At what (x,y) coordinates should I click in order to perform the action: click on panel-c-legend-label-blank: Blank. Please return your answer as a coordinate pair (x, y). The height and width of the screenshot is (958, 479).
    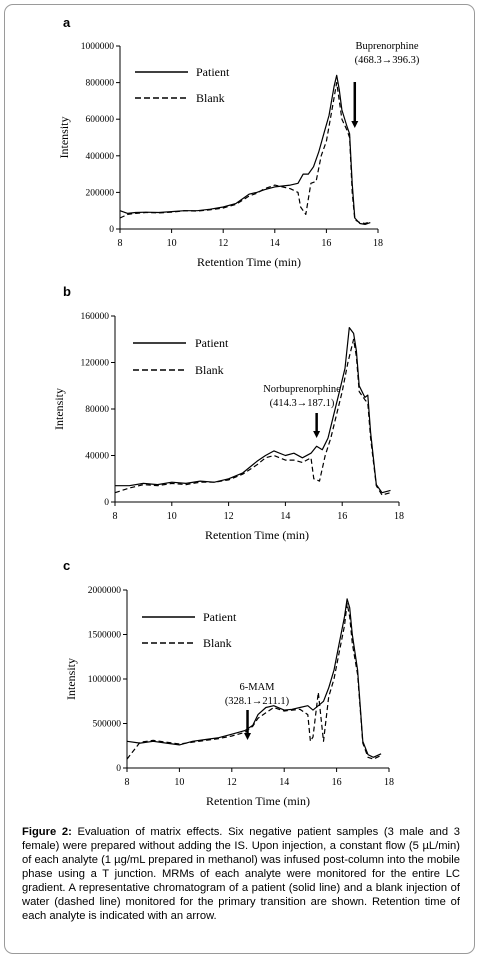
    Looking at the image, I should click on (217, 643).